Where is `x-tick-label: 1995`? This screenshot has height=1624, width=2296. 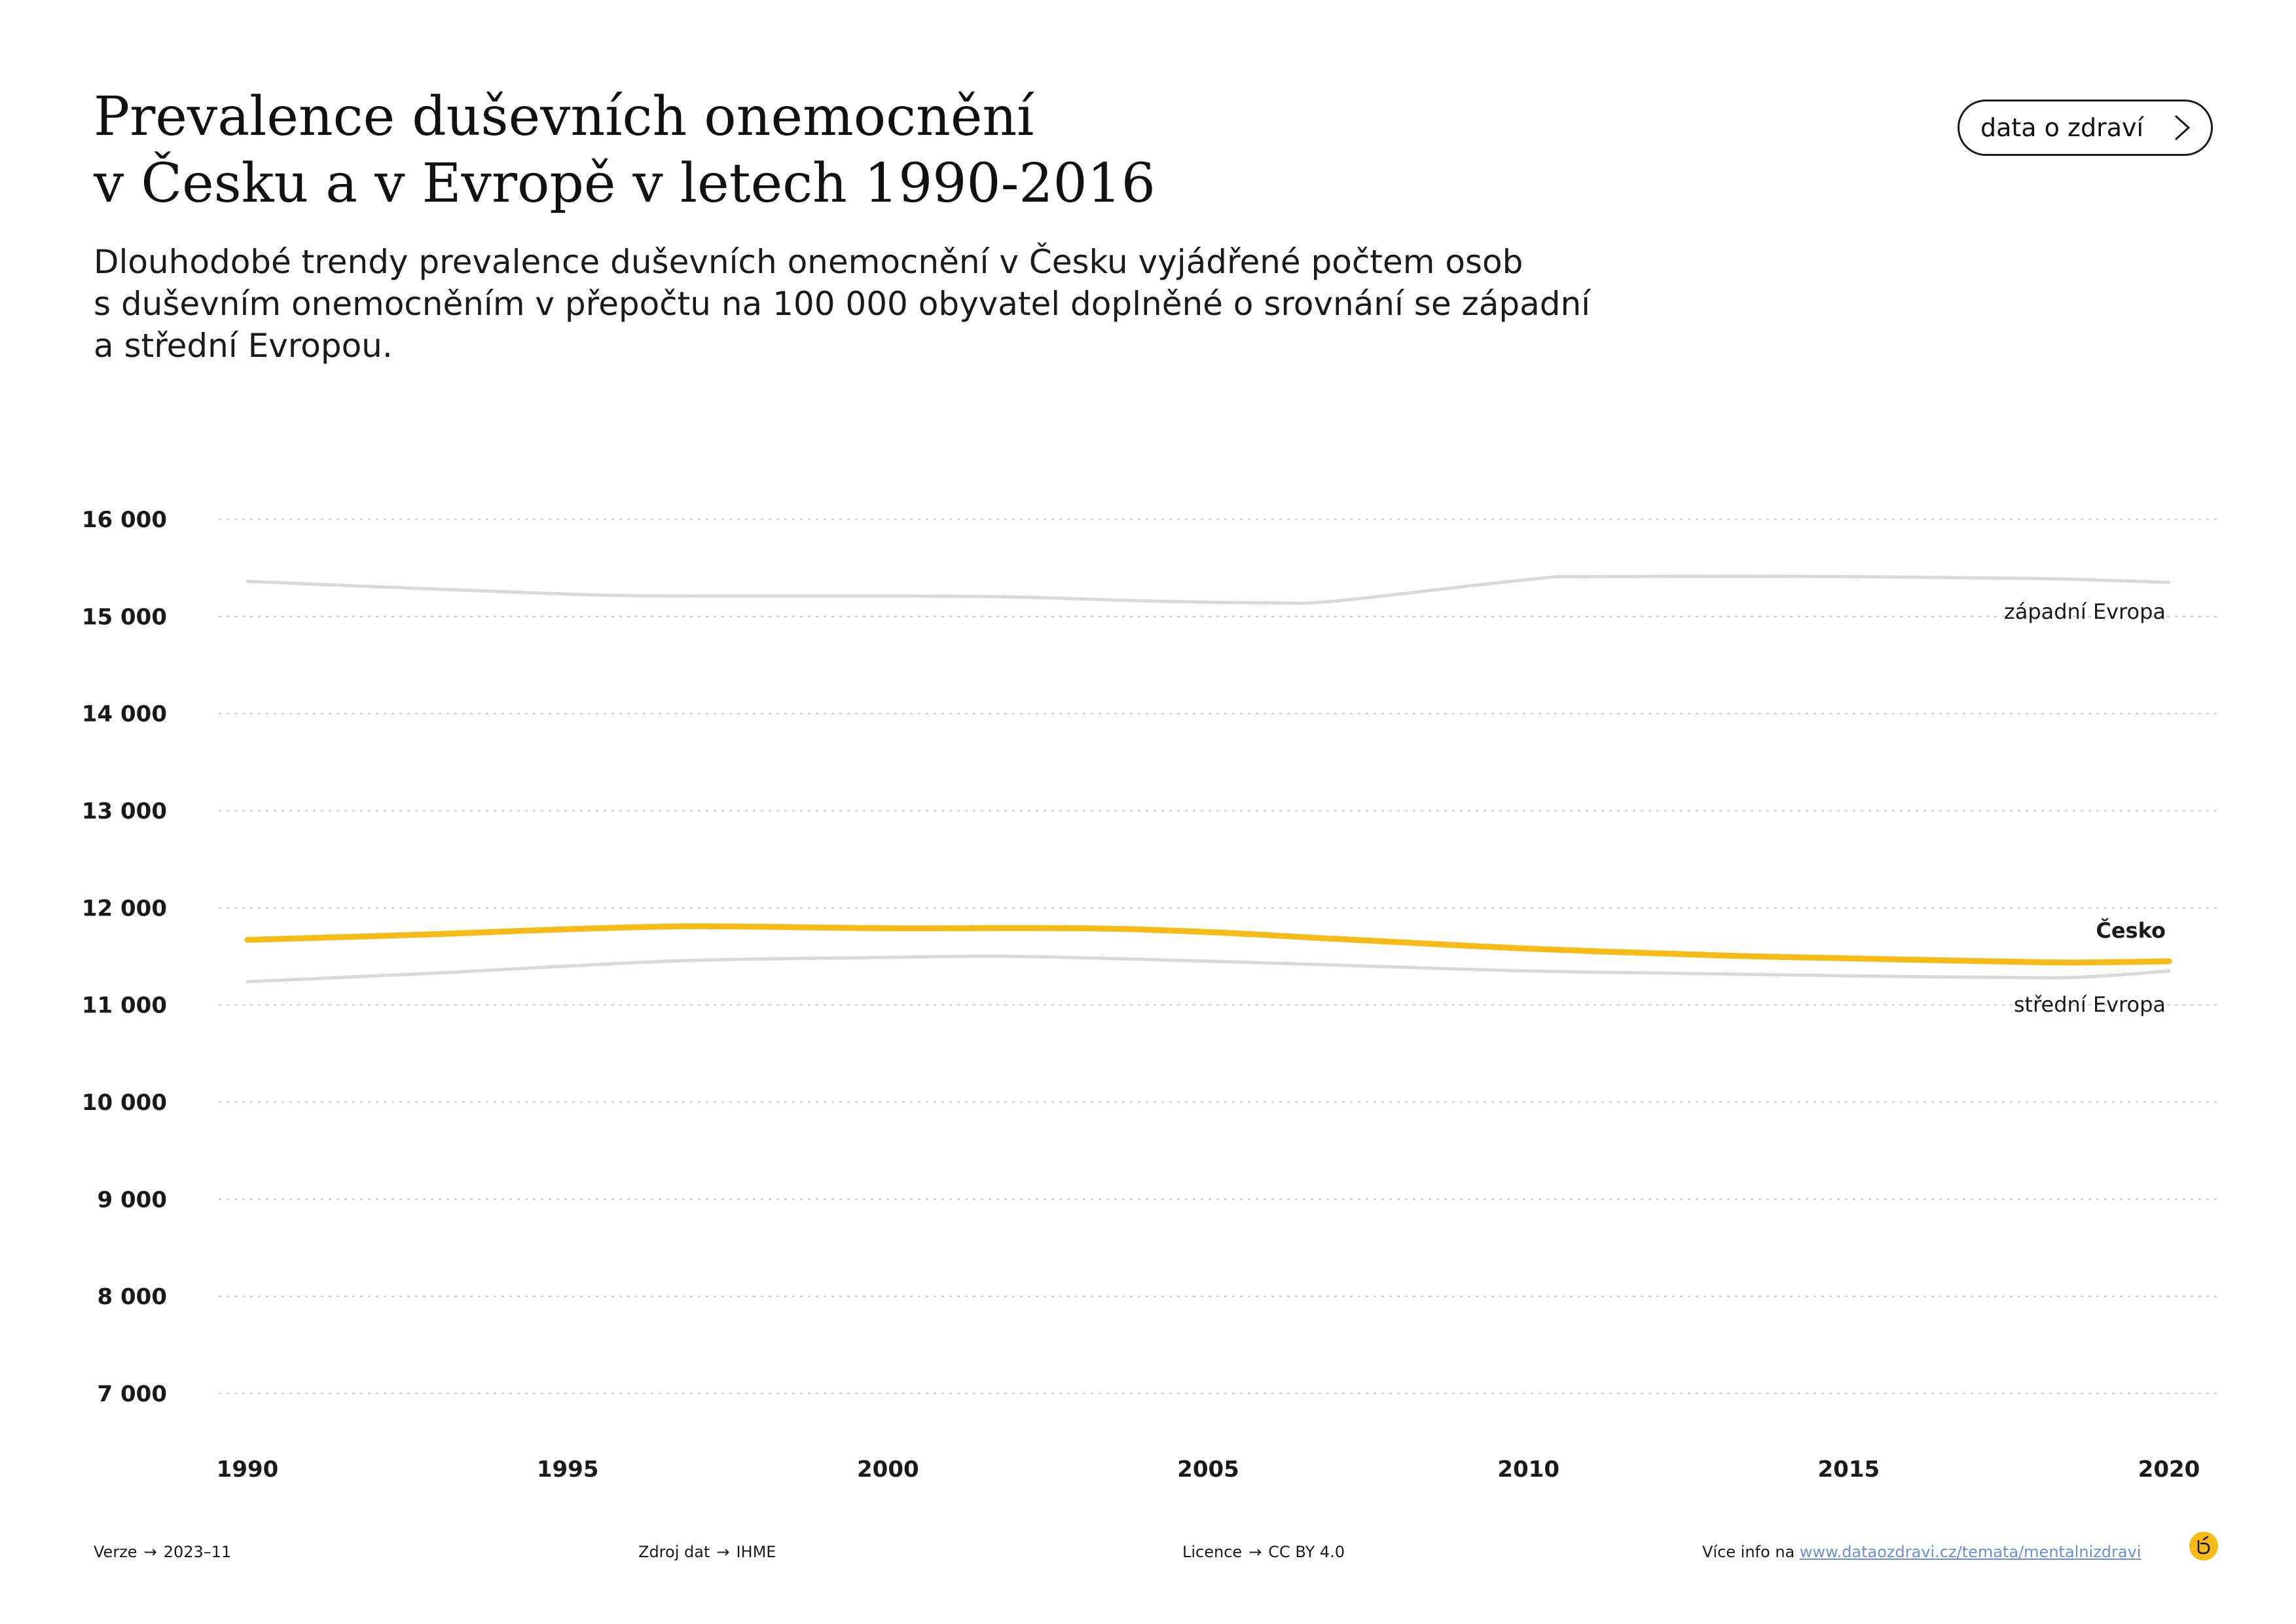
x-tick-label: 1995 is located at coordinates (568, 1469).